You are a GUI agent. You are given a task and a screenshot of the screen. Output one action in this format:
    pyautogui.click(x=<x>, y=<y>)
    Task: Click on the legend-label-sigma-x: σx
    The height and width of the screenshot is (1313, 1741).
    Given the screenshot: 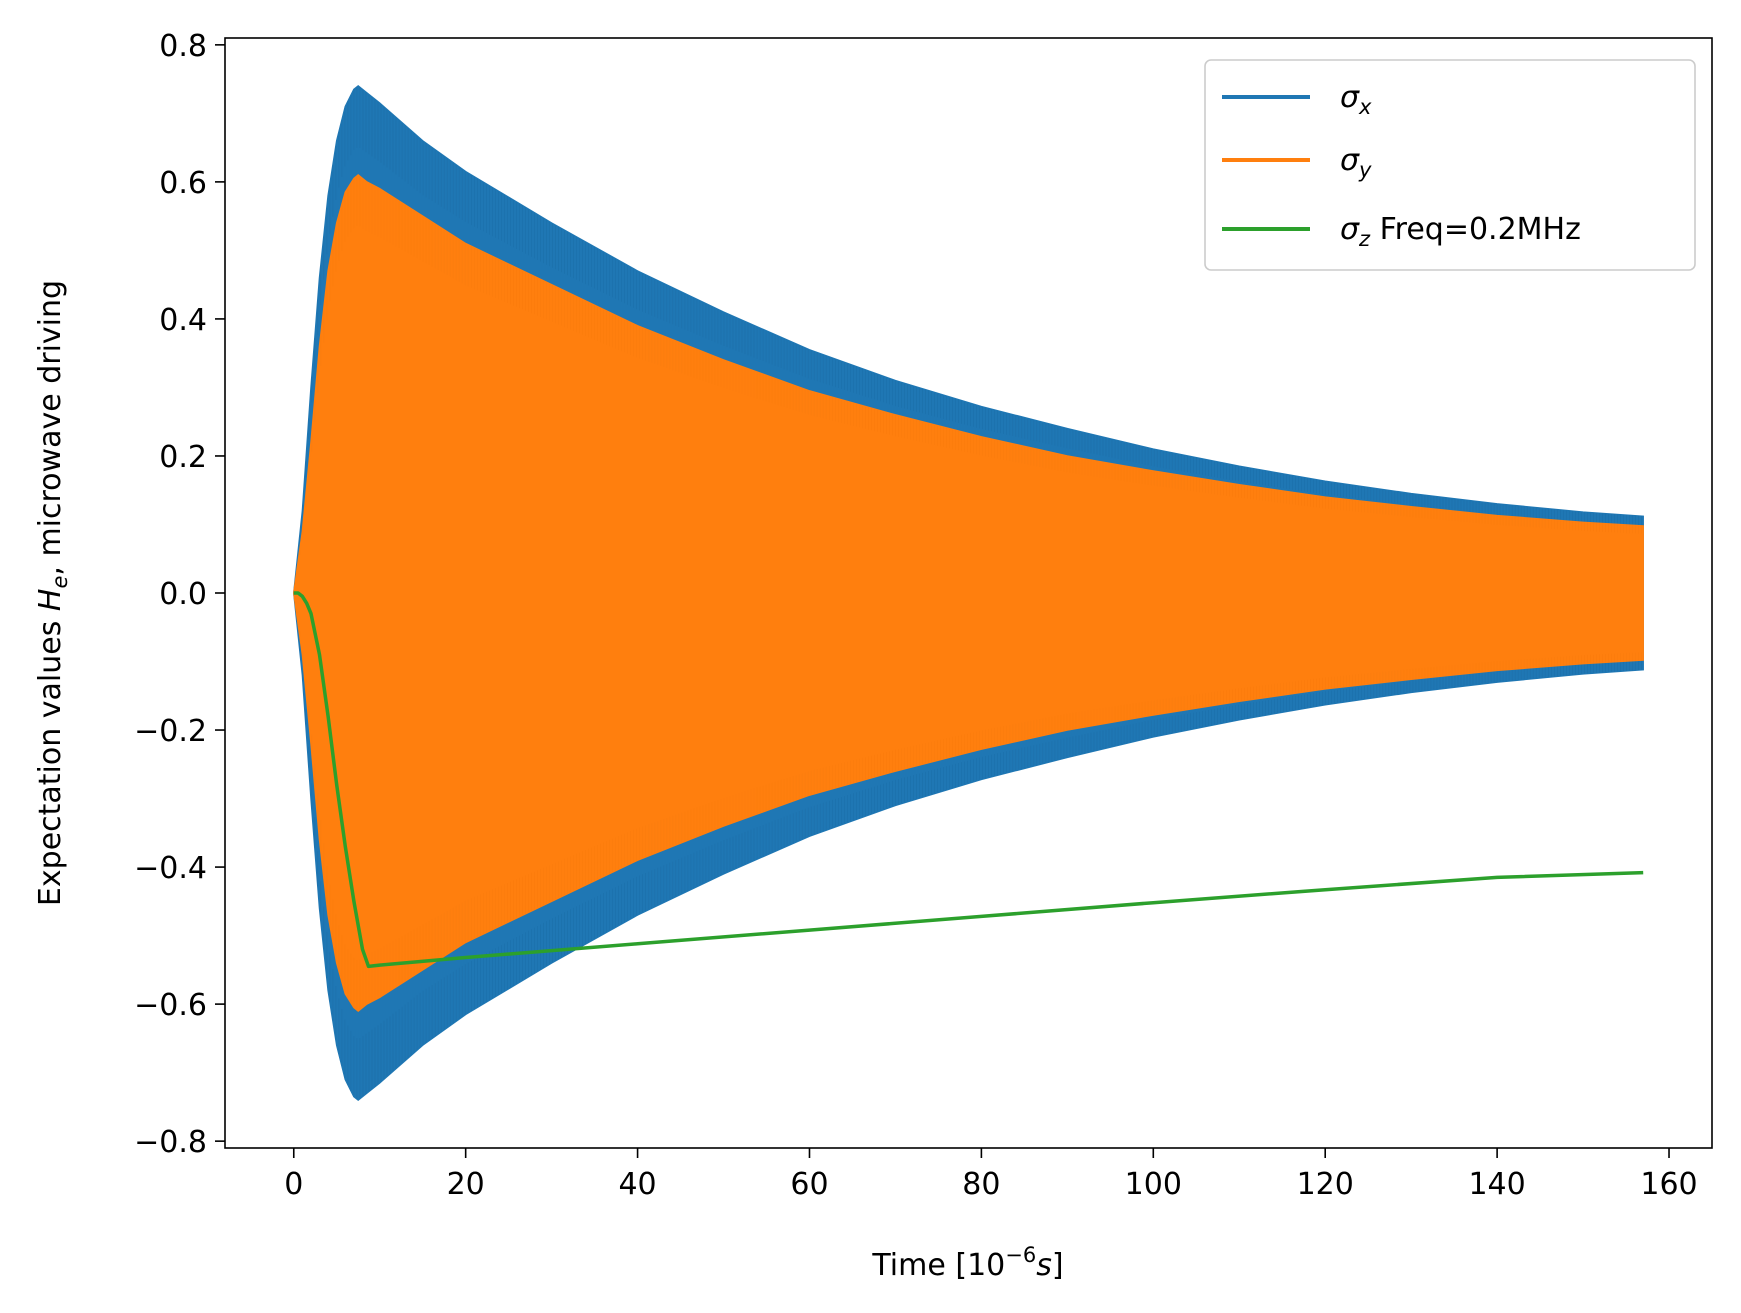 What is the action you would take?
    pyautogui.click(x=1356, y=99)
    